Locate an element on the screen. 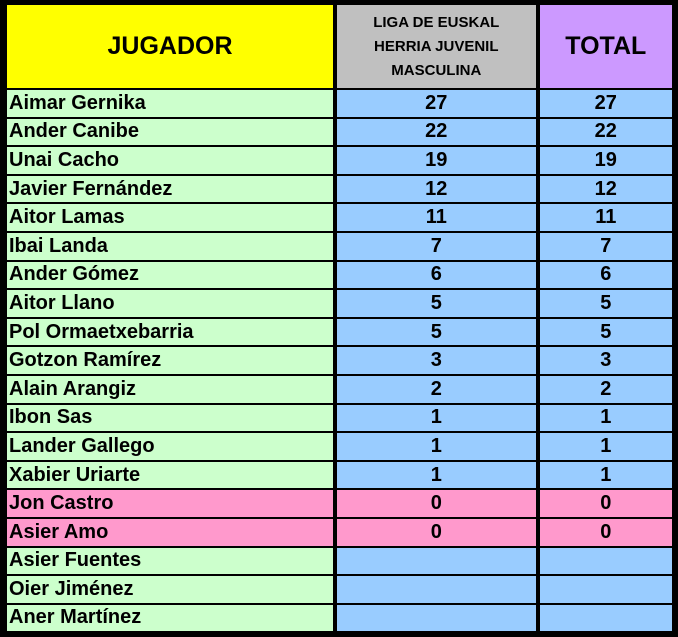 This screenshot has height=637, width=678. table-row: Xabier Uriarte 1 1 is located at coordinates (339, 475).